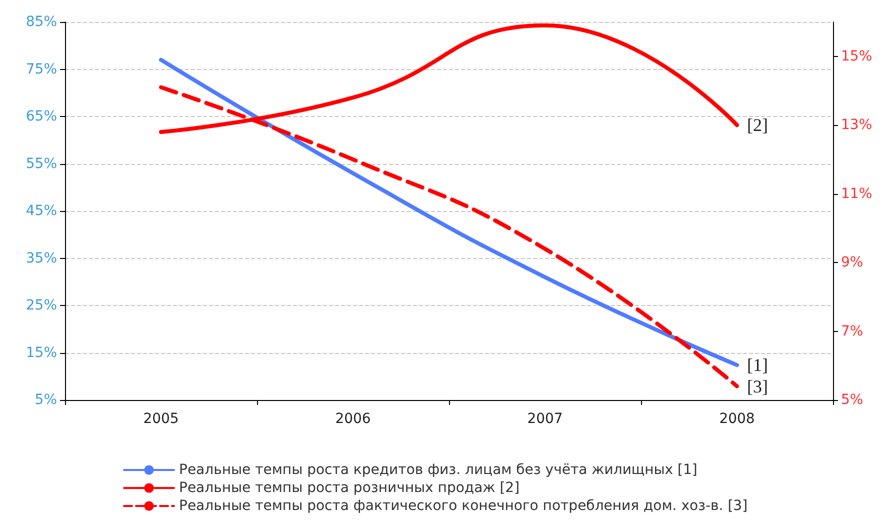  I want to click on x-tick-label: 2007, so click(545, 419).